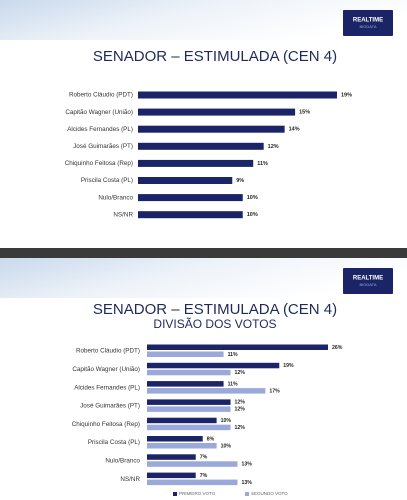  What do you see at coordinates (240, 181) in the screenshot?
I see `value-label: 9%` at bounding box center [240, 181].